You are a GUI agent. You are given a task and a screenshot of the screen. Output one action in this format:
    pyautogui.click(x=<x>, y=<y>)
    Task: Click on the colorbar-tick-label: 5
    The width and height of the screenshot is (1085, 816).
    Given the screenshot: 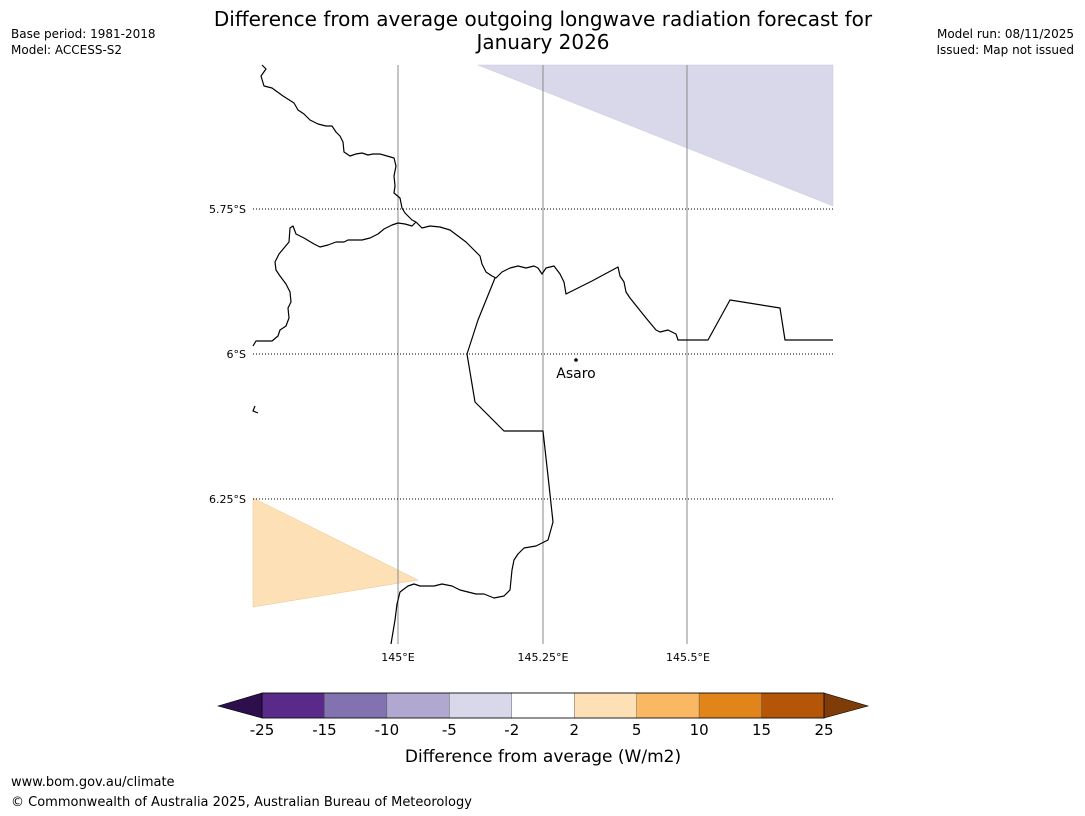 What is the action you would take?
    pyautogui.click(x=637, y=730)
    